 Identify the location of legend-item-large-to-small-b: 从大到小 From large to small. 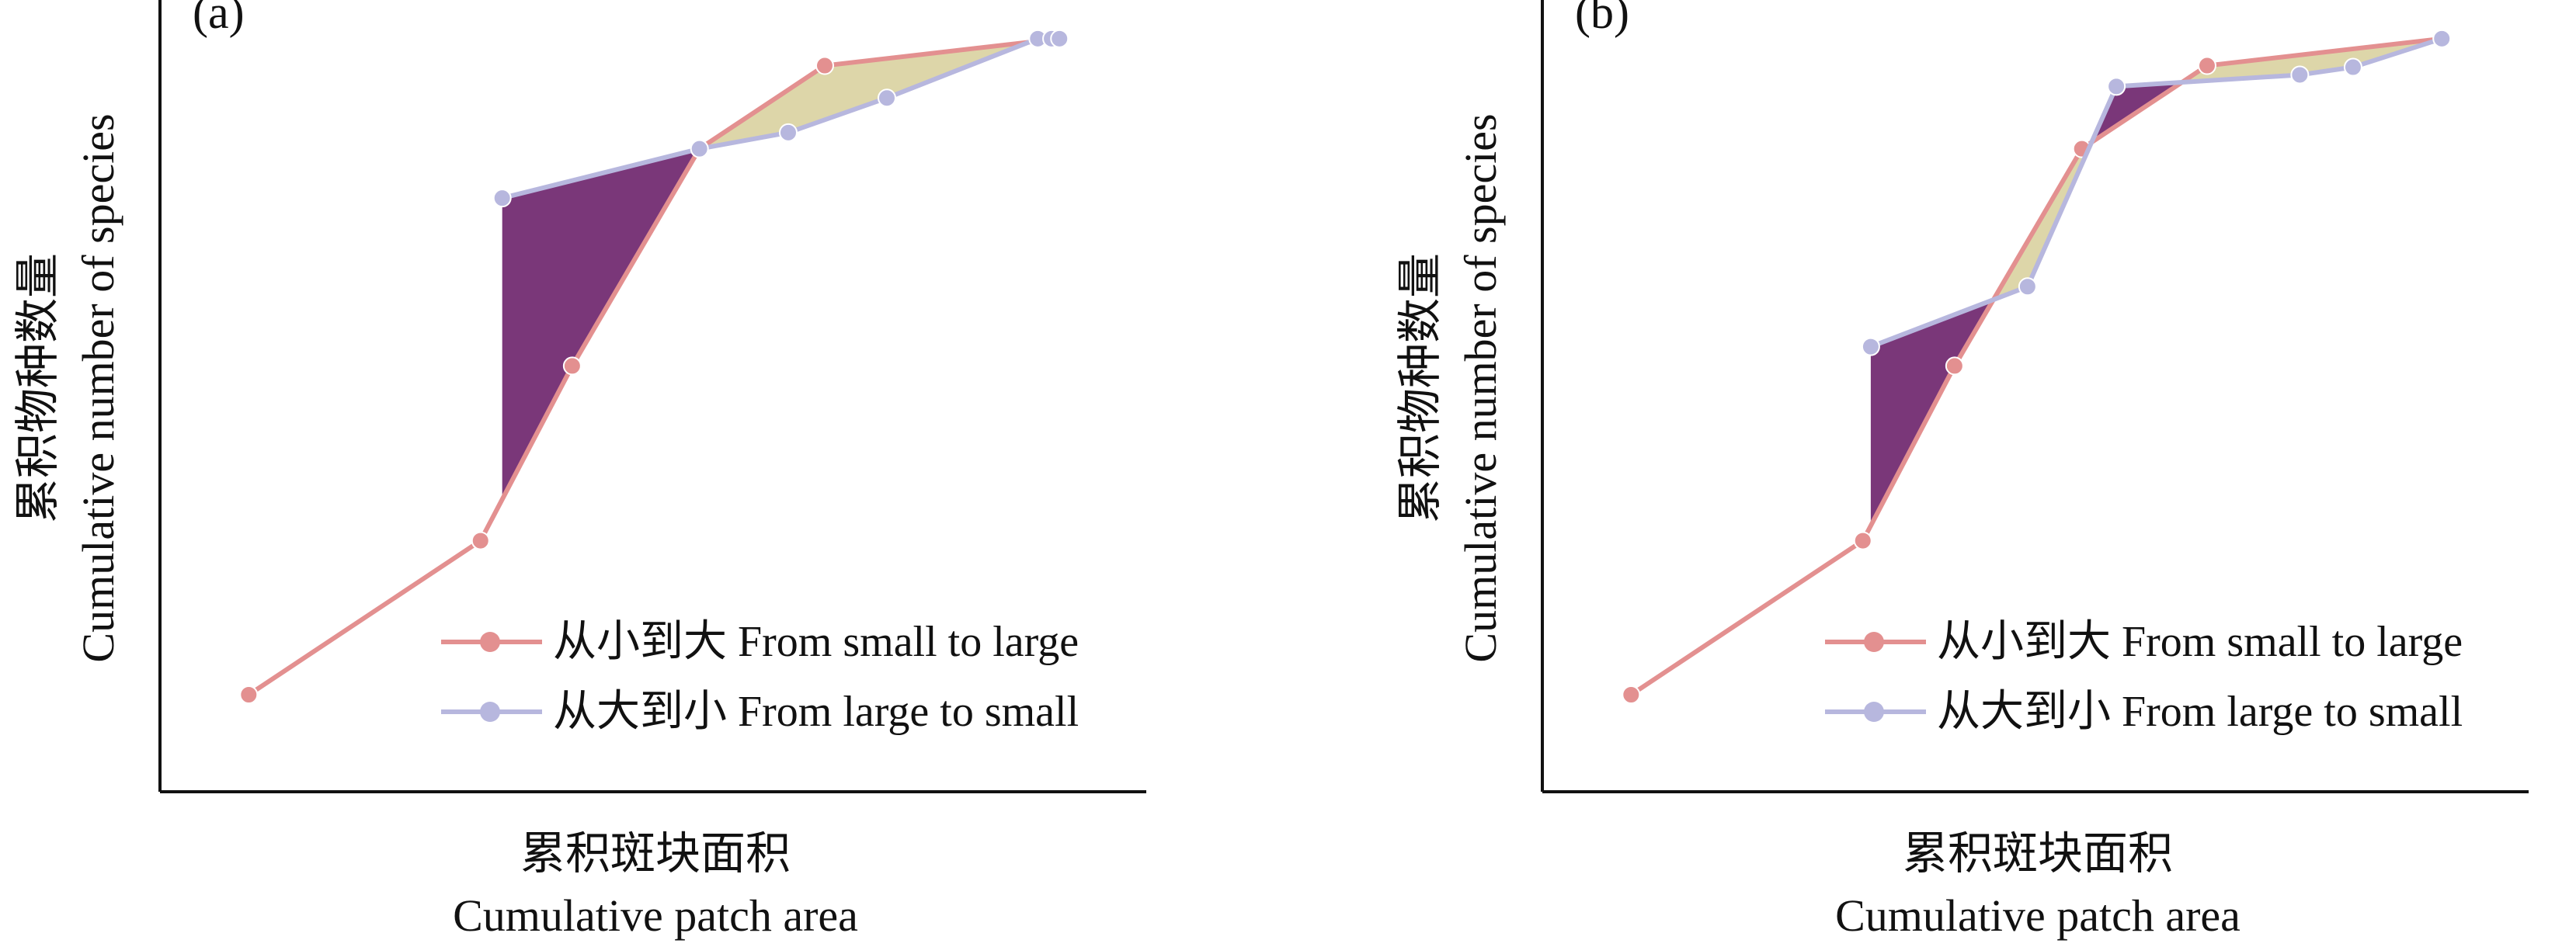
(2144, 712).